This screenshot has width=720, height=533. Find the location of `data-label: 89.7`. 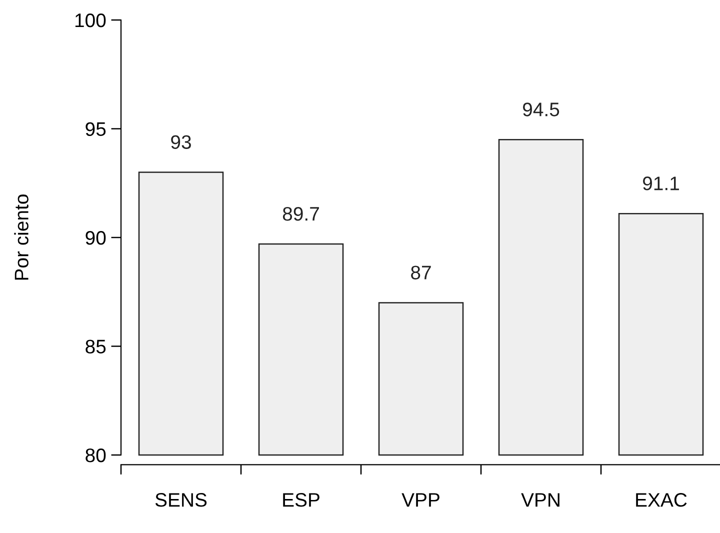

data-label: 89.7 is located at coordinates (300, 213).